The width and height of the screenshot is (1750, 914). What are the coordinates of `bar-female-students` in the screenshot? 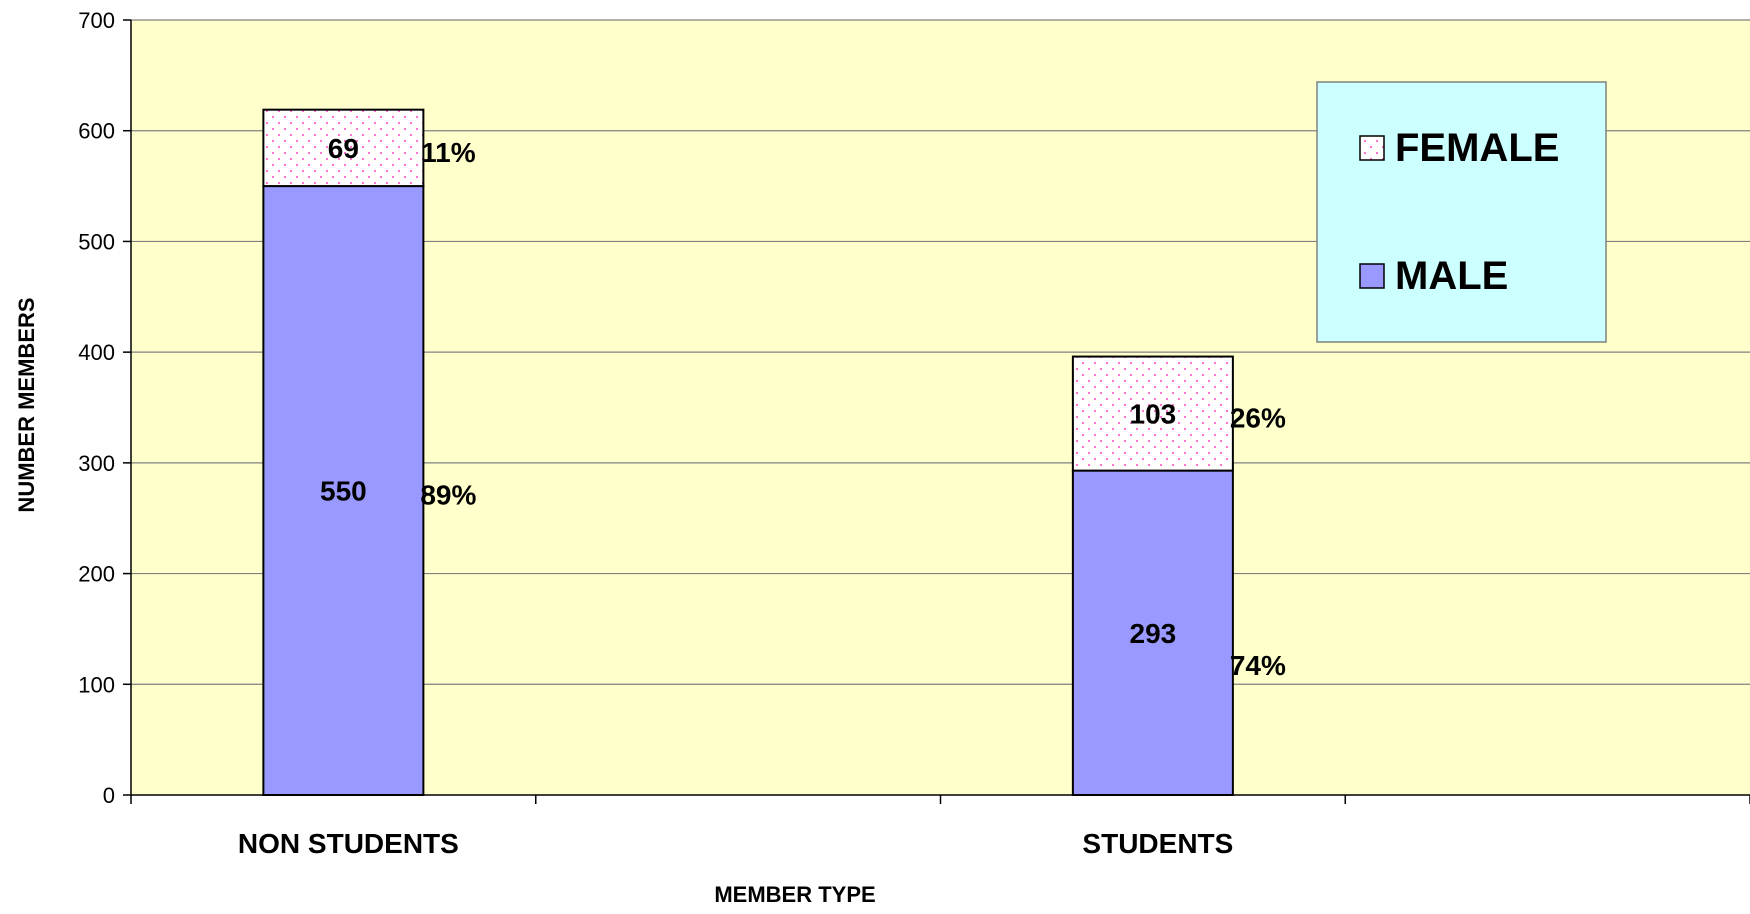 It's located at (1152, 413).